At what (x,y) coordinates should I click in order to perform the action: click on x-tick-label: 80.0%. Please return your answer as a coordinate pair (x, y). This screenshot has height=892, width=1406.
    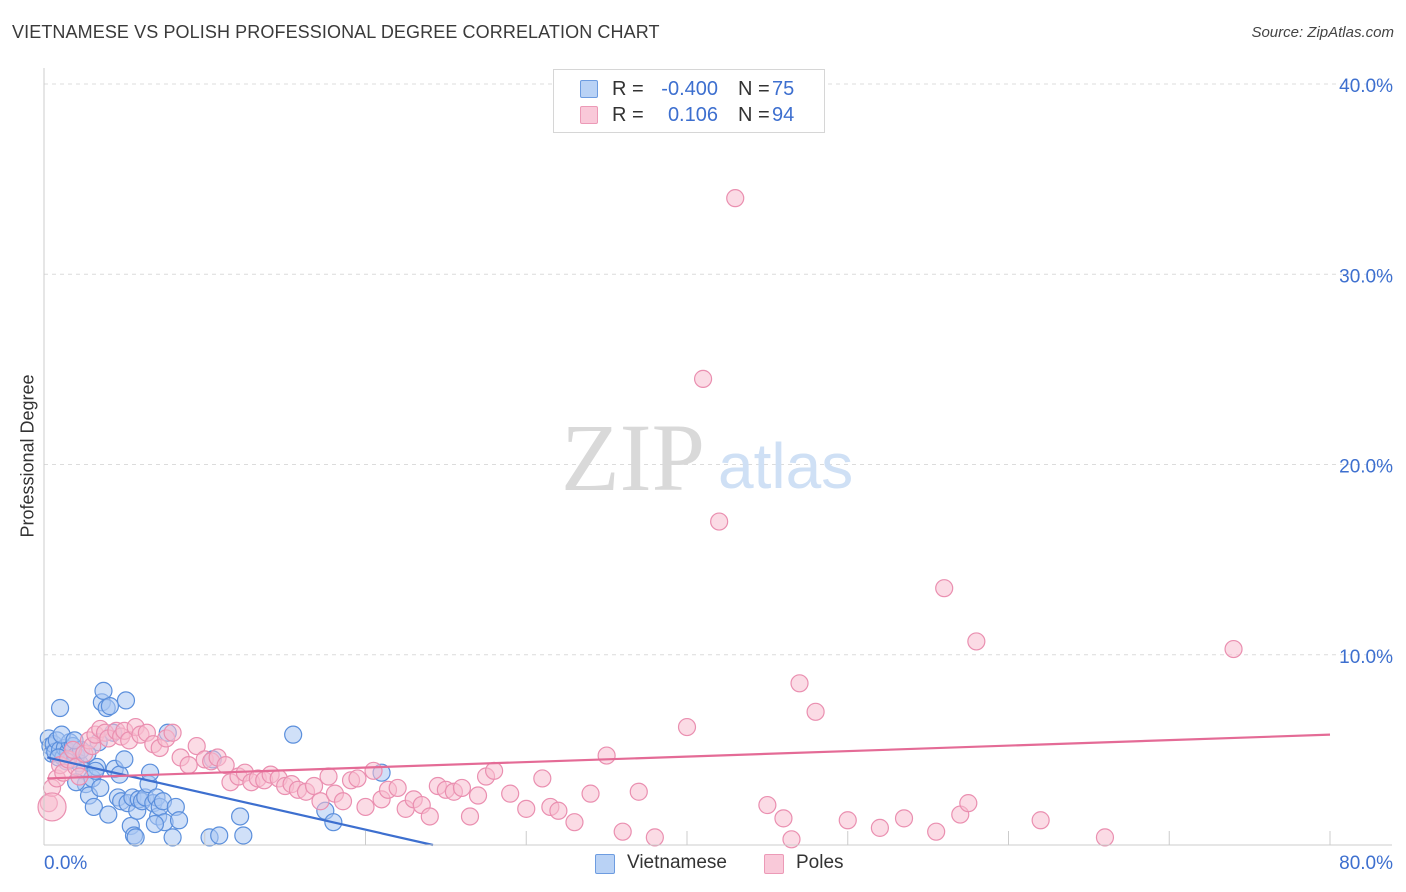
    Looking at the image, I should click on (1366, 863).